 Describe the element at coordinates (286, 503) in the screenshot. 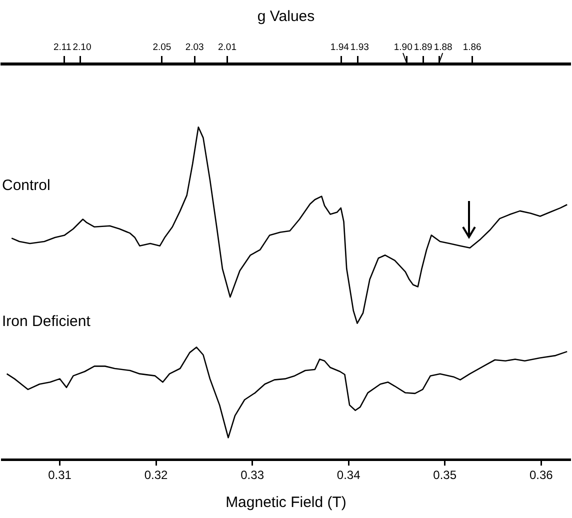

I see `x-axis-title: Magnetic Field (T)` at that location.